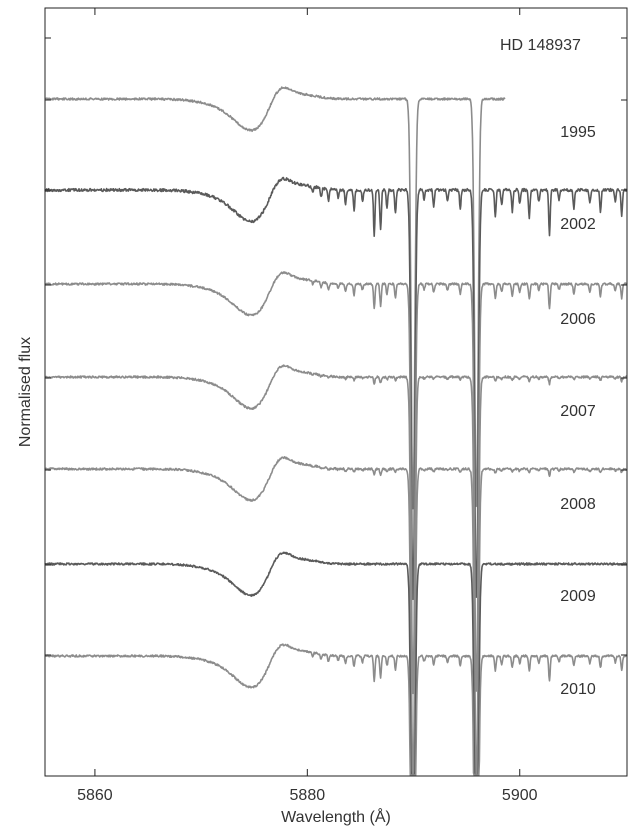 The width and height of the screenshot is (633, 834). I want to click on series-labels: 1995 2002 2006 2007 2008 2009 2010, so click(578, 411).